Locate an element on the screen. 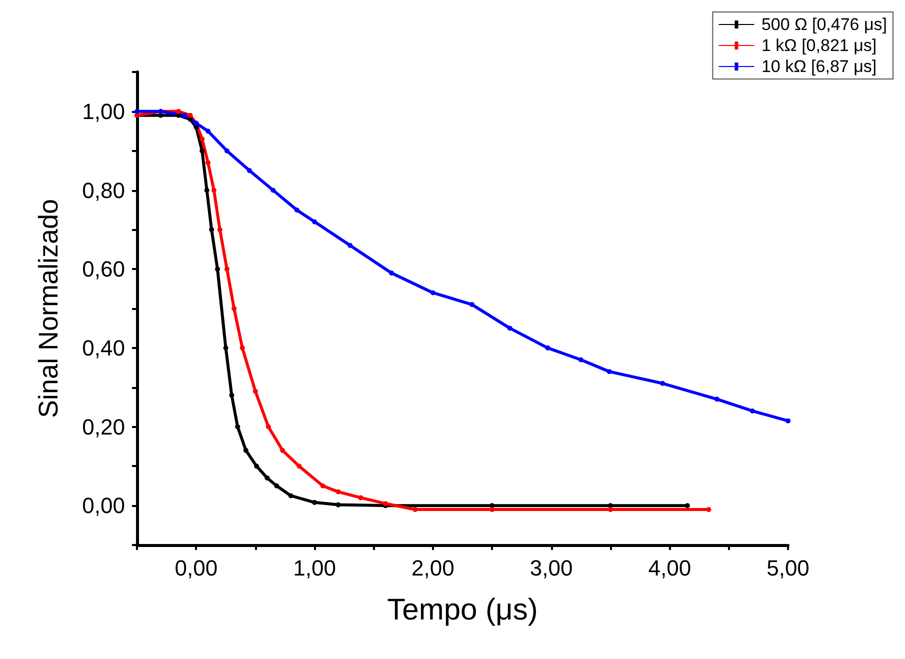 The width and height of the screenshot is (905, 659). legend-label: 500 Ω [0,476 μs] is located at coordinates (824, 24).